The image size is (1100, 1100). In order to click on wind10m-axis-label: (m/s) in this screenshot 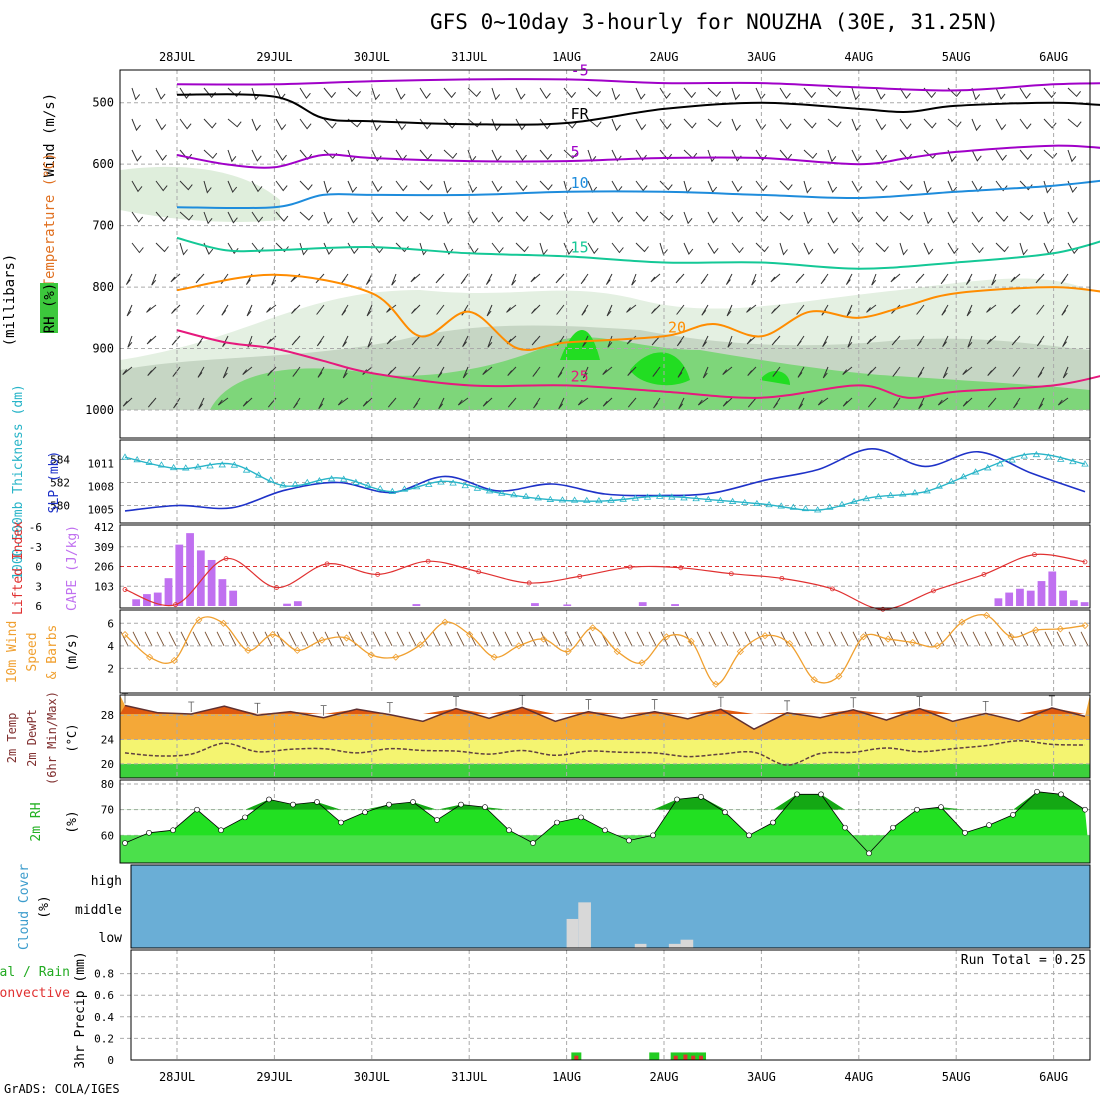, I will do `click(72, 651)`.